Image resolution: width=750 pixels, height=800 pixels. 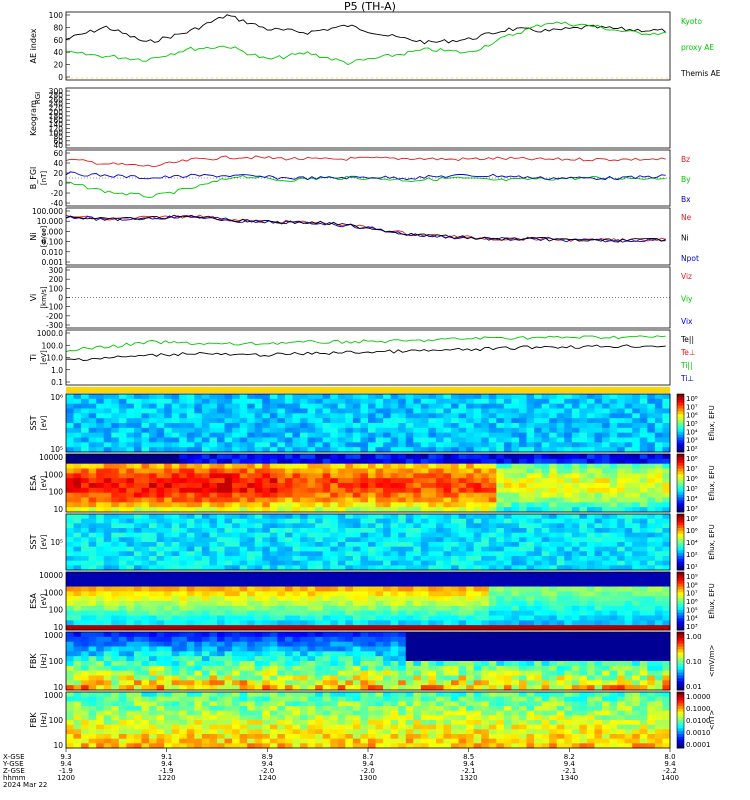 I want to click on y-tick-label: 60, so click(x=58, y=153).